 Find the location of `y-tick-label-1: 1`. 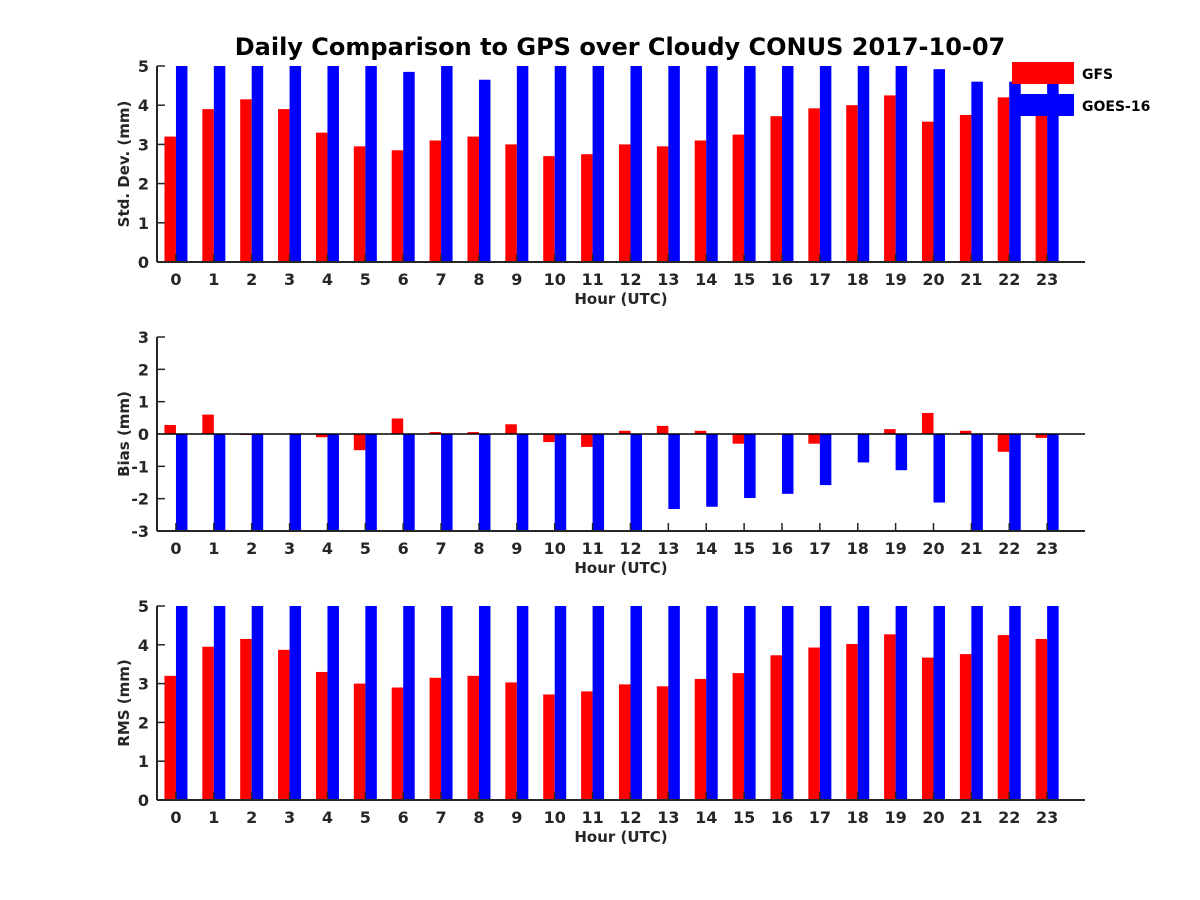

y-tick-label-1: 1 is located at coordinates (143, 223).